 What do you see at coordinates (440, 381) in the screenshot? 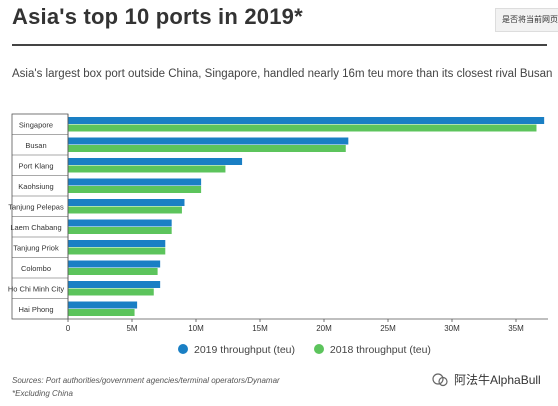
I see `wechat-icon` at bounding box center [440, 381].